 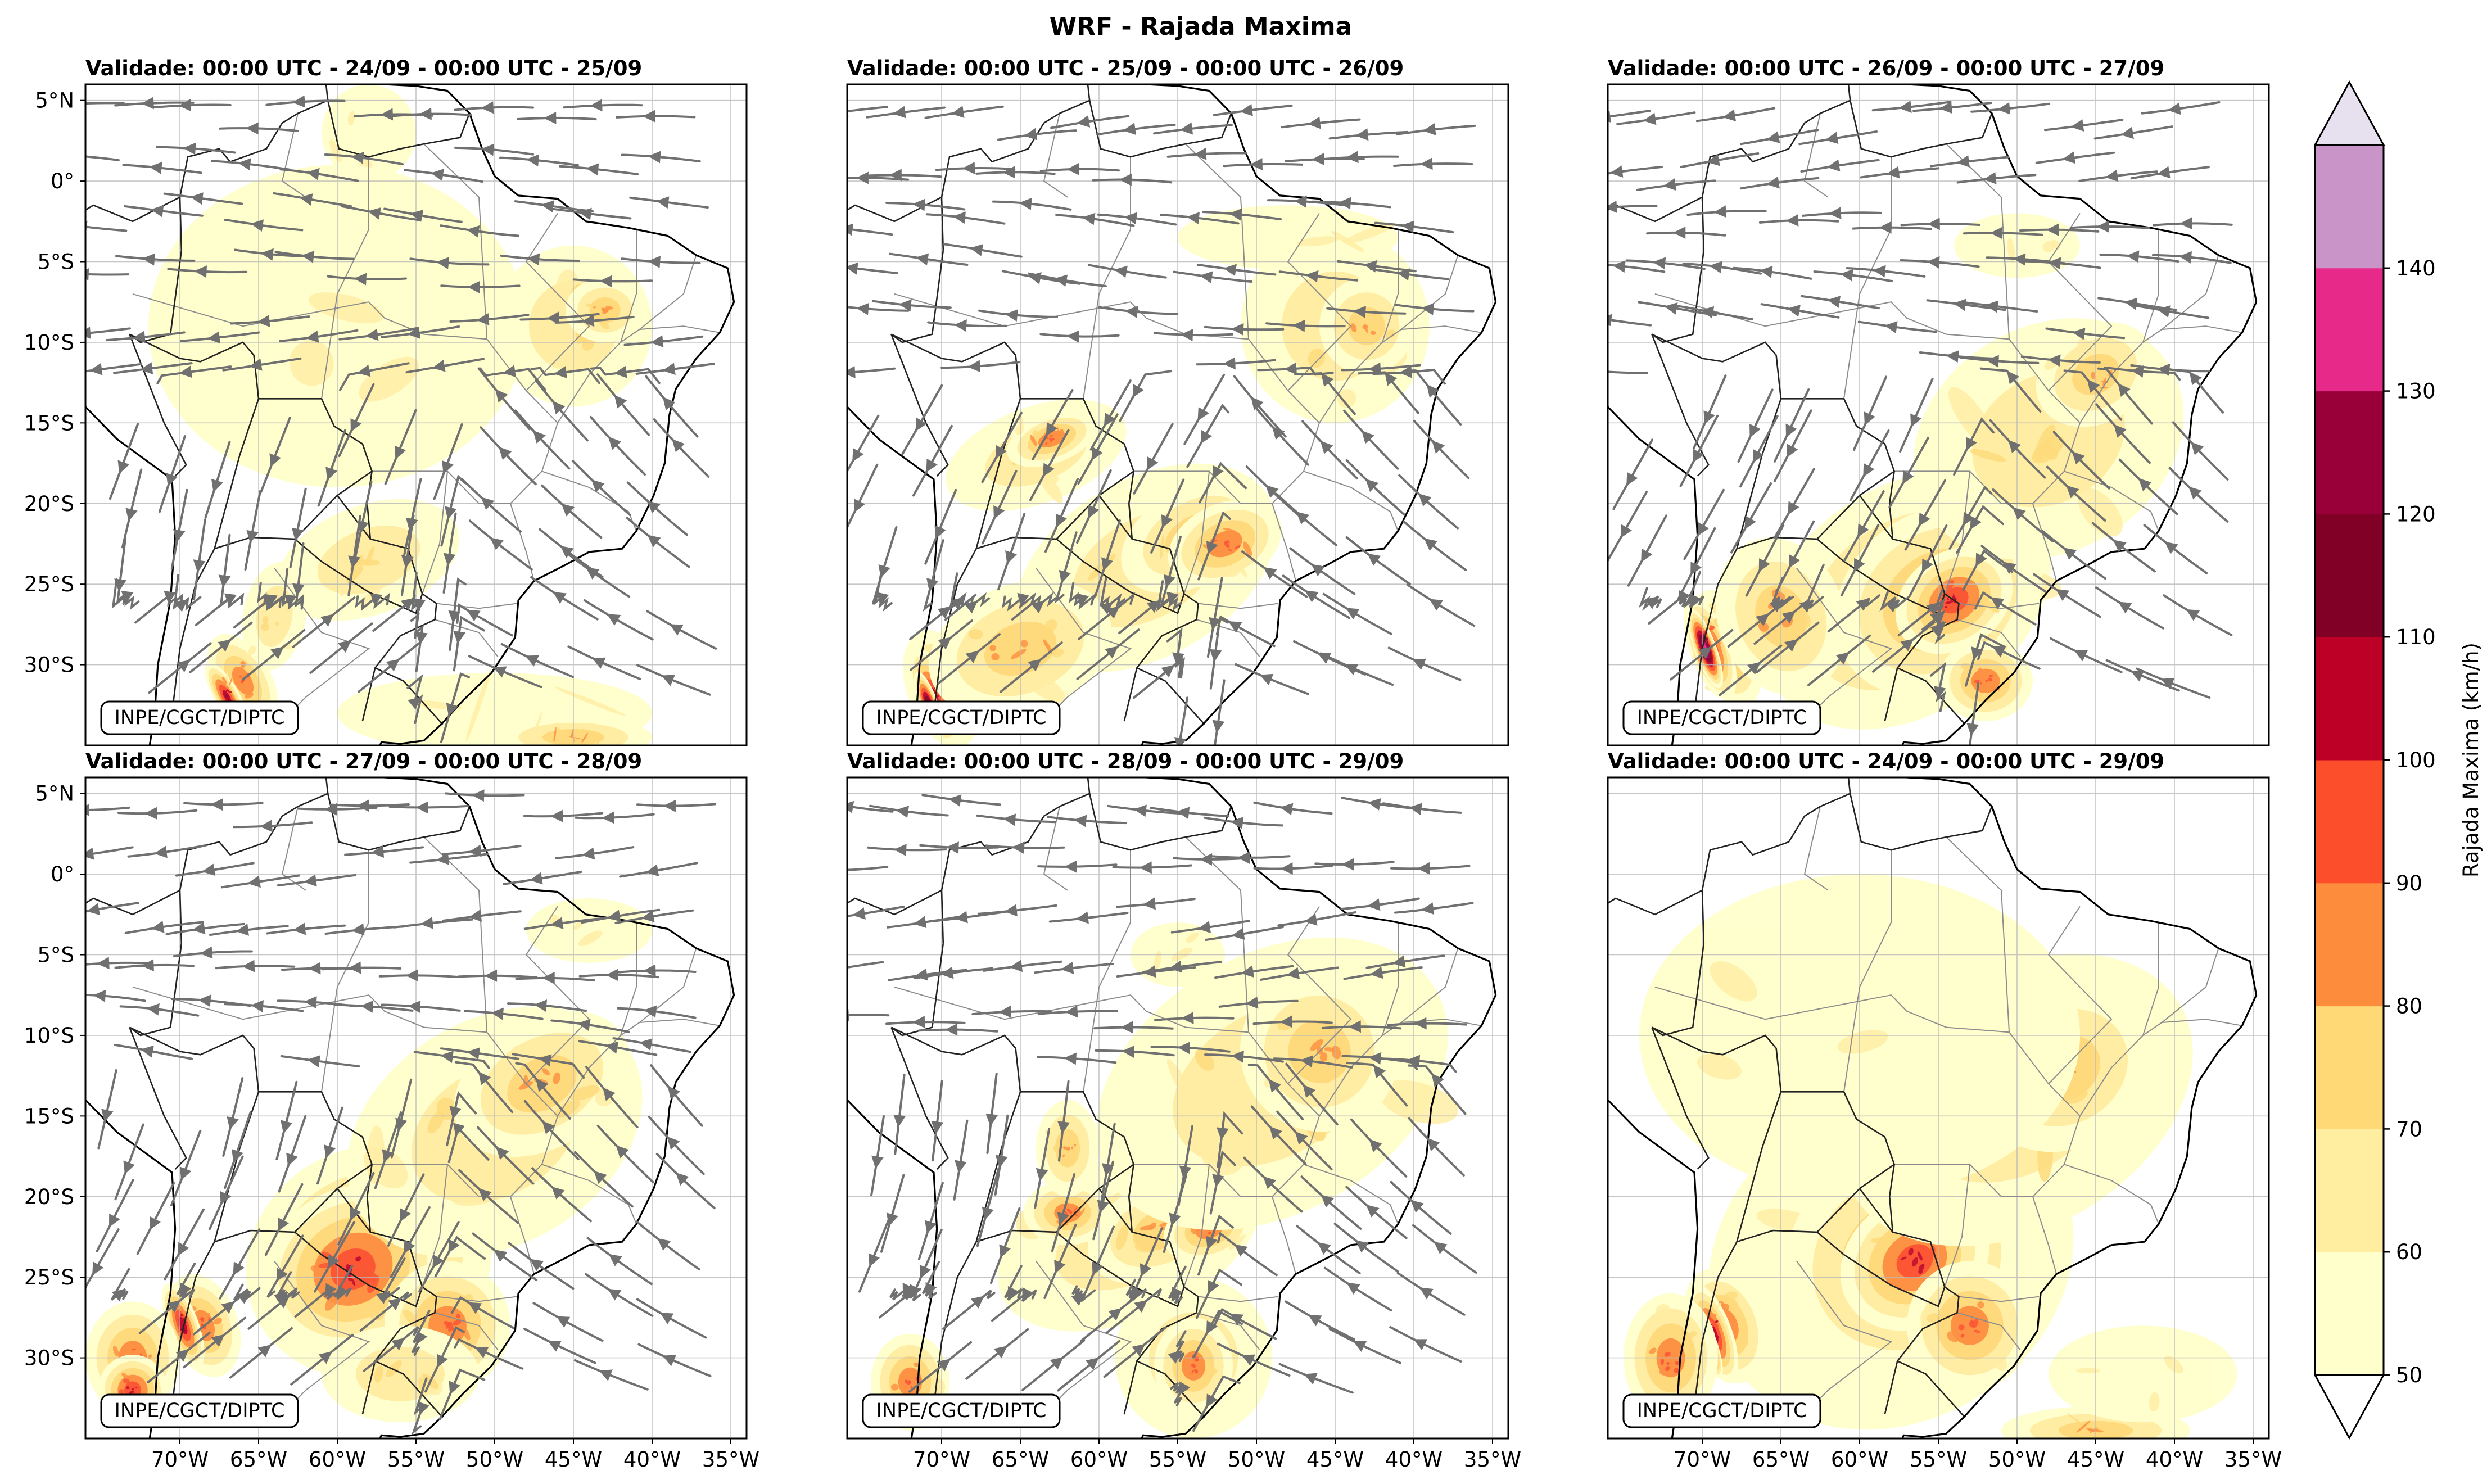 What do you see at coordinates (62, 874) in the screenshot?
I see `lat-tick-label: 0°` at bounding box center [62, 874].